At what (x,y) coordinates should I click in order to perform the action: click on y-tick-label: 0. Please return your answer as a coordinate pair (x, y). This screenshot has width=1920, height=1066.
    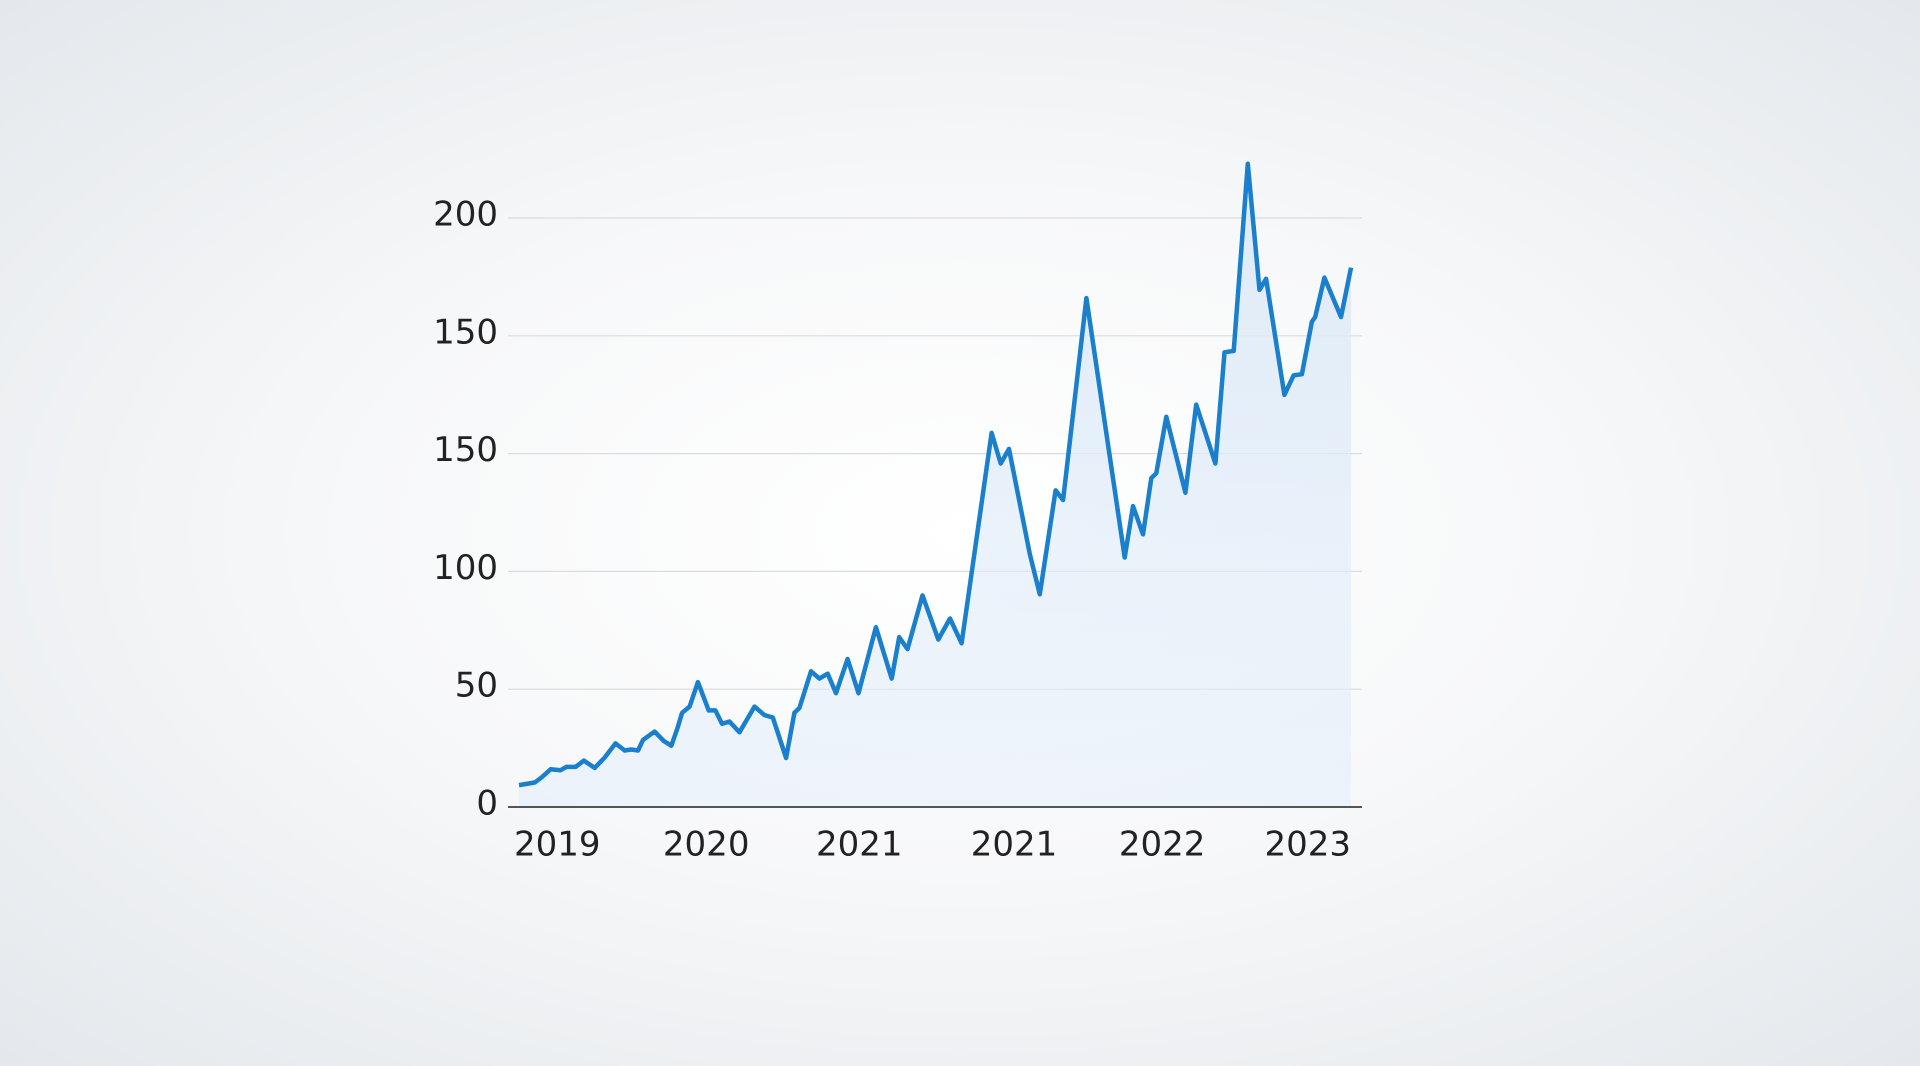
    Looking at the image, I should click on (487, 804).